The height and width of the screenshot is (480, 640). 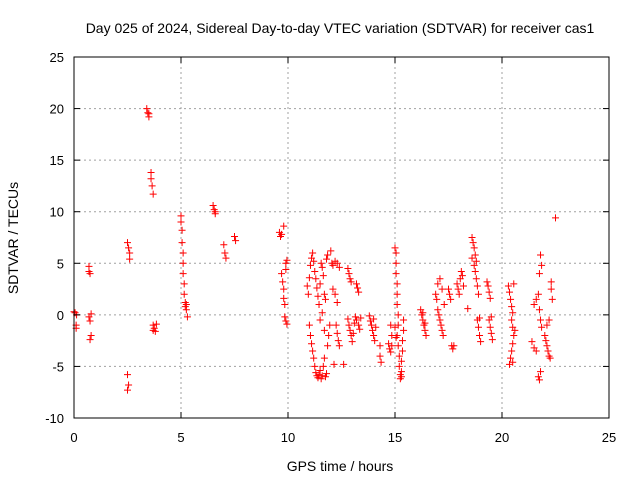 What do you see at coordinates (57, 212) in the screenshot?
I see `y-tick-label: 10` at bounding box center [57, 212].